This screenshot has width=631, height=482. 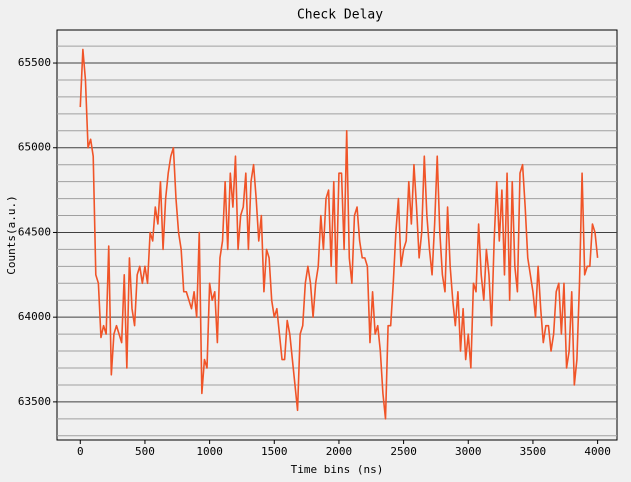 I want to click on x-tick-label: 2500, so click(x=403, y=451).